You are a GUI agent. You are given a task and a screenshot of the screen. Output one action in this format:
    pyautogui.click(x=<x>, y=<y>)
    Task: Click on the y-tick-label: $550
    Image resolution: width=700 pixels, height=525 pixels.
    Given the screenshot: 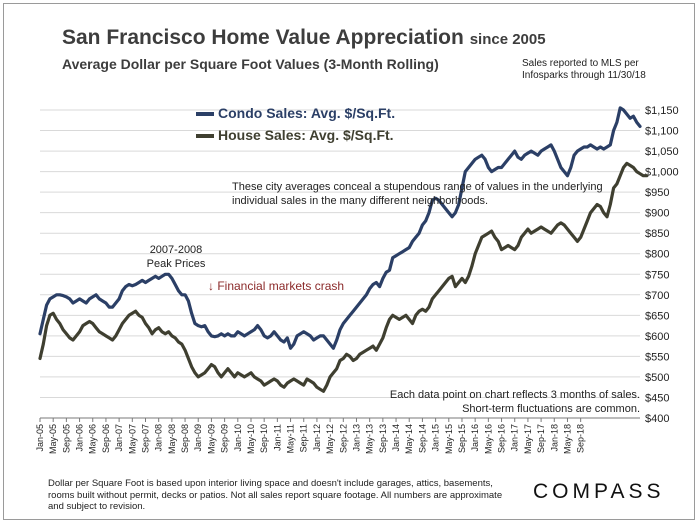 What is the action you would take?
    pyautogui.click(x=657, y=357)
    